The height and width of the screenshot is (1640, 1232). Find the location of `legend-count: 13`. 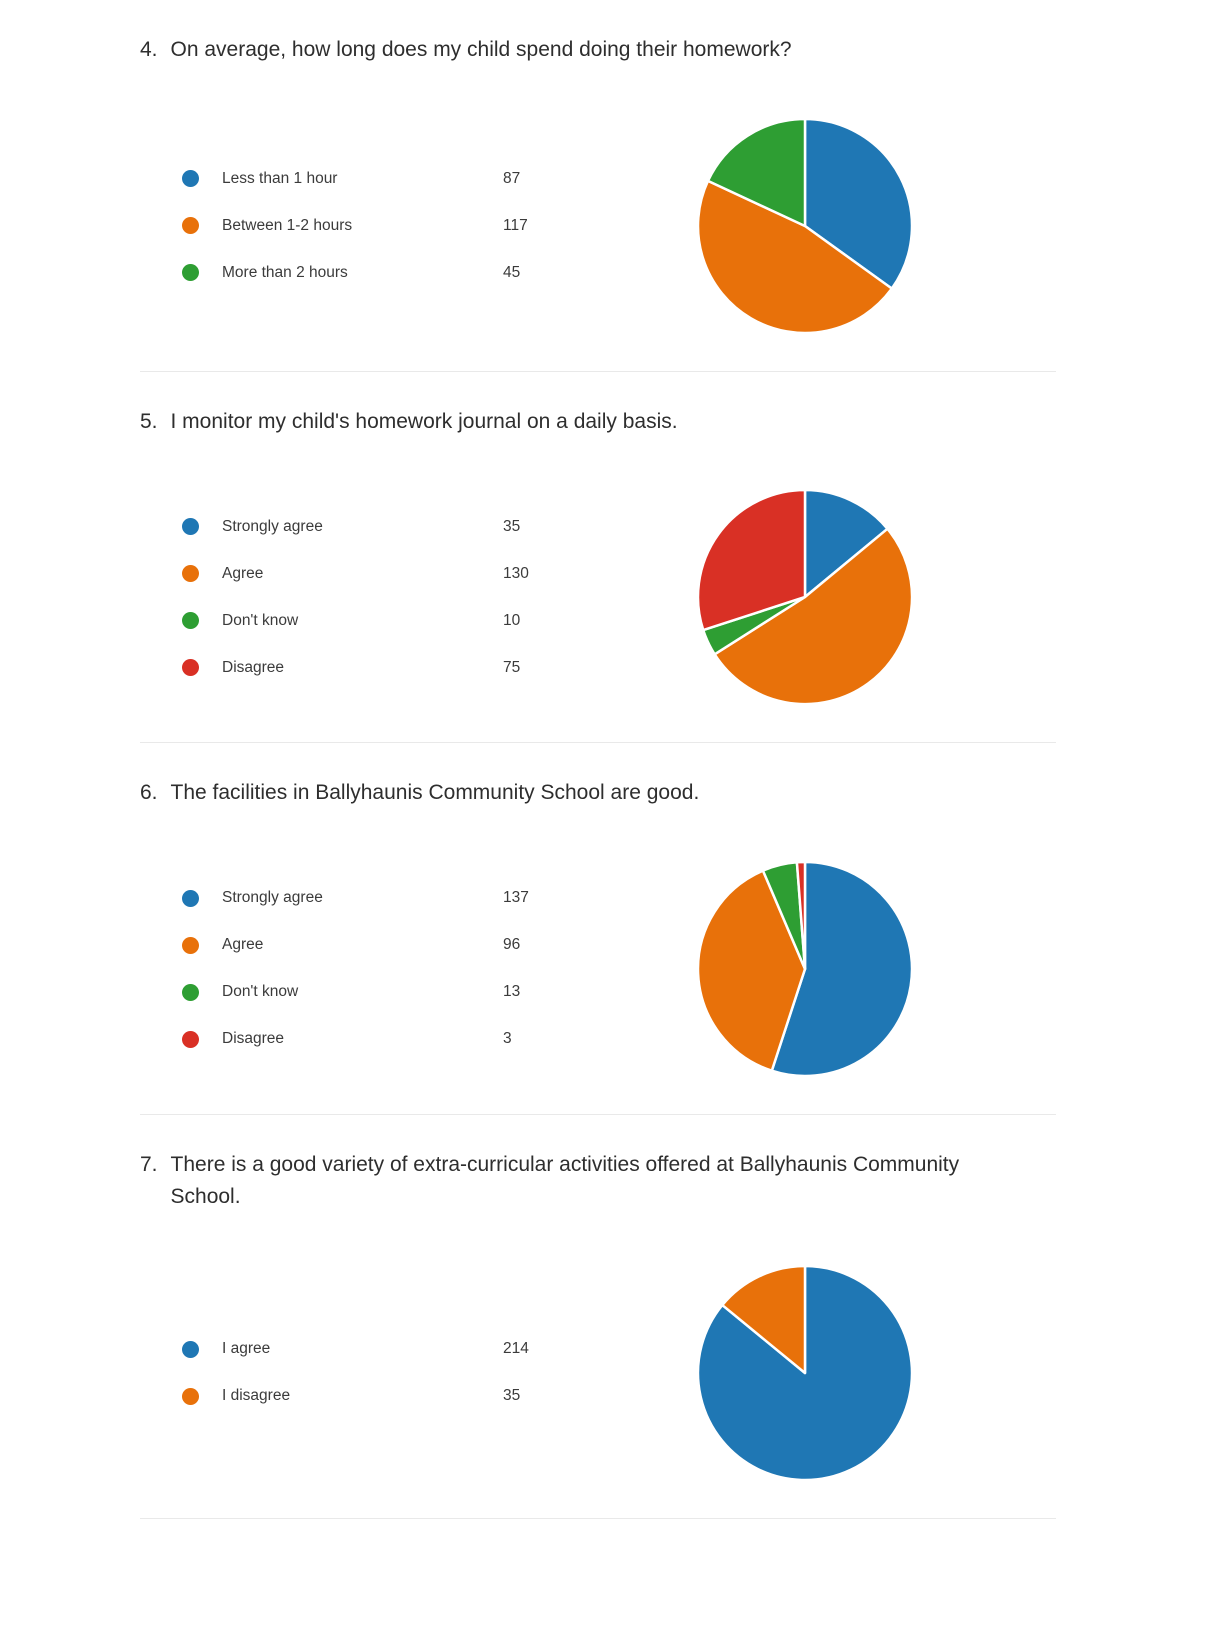

legend-count: 13 is located at coordinates (512, 992).